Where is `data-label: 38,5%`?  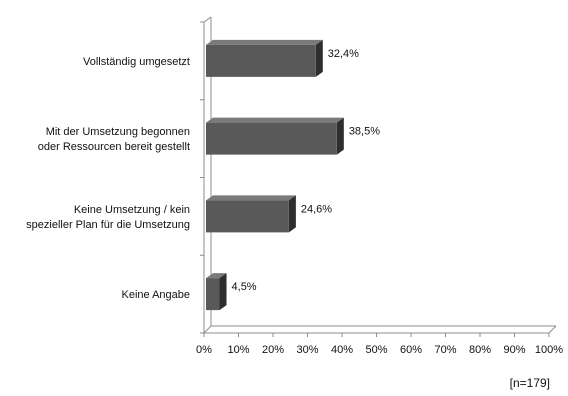
data-label: 38,5% is located at coordinates (364, 132).